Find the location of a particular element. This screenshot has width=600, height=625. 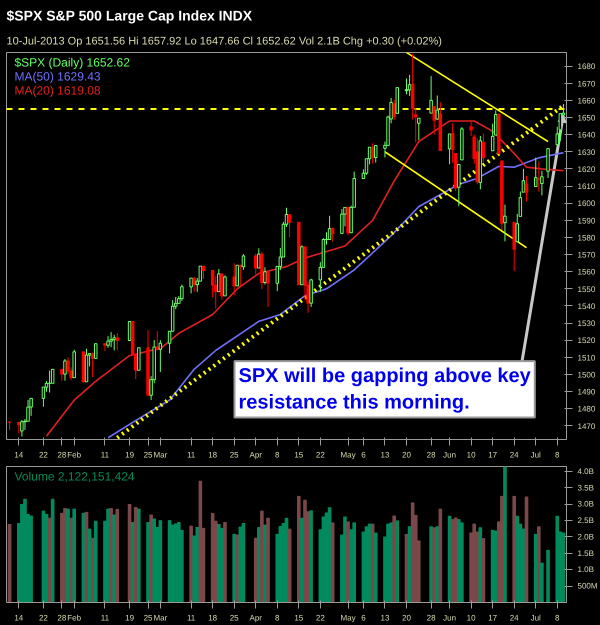

y-tick-label: 1570 is located at coordinates (587, 255).